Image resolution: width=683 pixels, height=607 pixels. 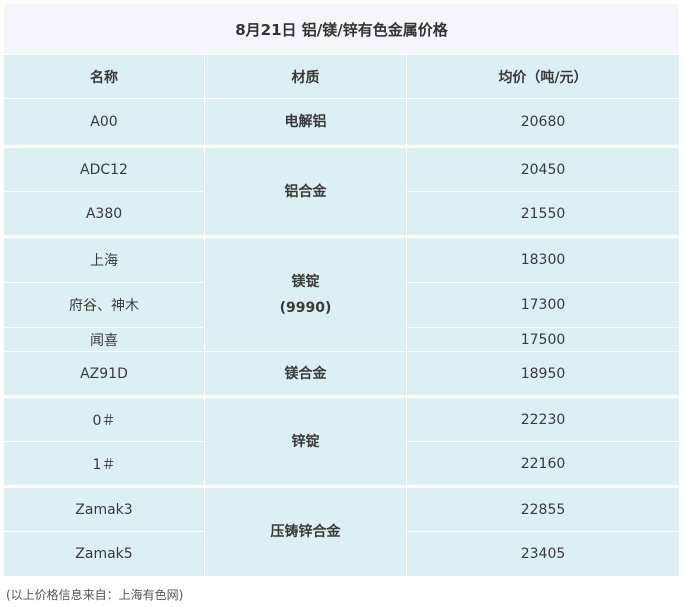 What do you see at coordinates (104, 76) in the screenshot?
I see `header-name: 名称` at bounding box center [104, 76].